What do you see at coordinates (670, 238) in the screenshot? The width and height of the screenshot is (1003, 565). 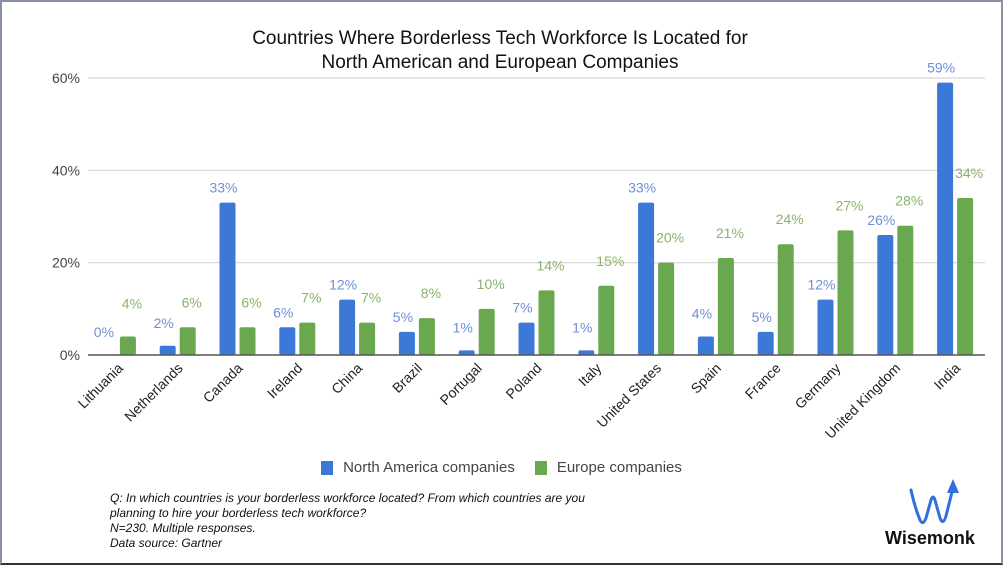 I see `value-label: 20%` at bounding box center [670, 238].